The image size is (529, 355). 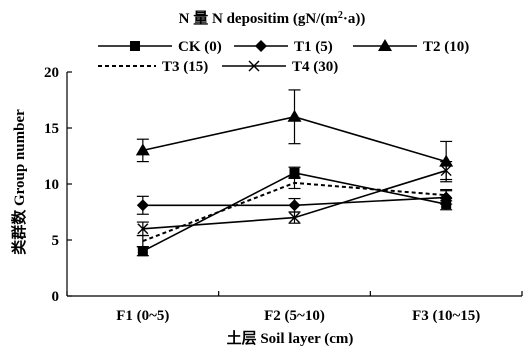 I want to click on legend-item-ck: CK (0), so click(x=160, y=47).